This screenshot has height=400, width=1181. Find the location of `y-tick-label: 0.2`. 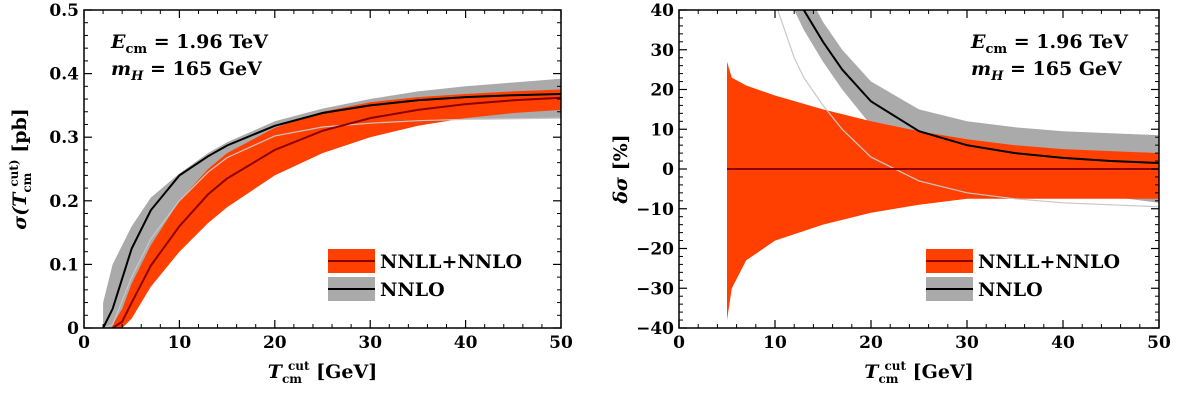

y-tick-label: 0.2 is located at coordinates (64, 202).